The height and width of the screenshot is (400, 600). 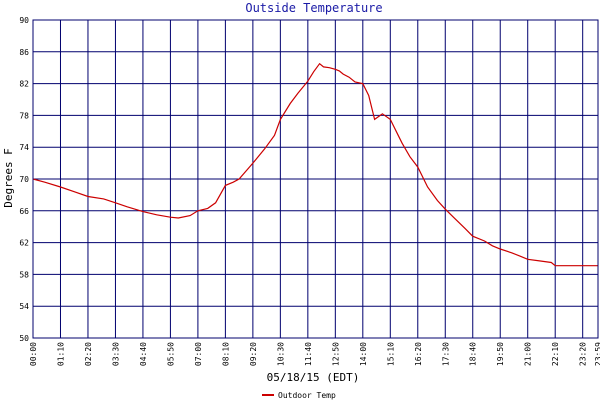 I want to click on x-tick-label: 18:40, so click(x=473, y=354).